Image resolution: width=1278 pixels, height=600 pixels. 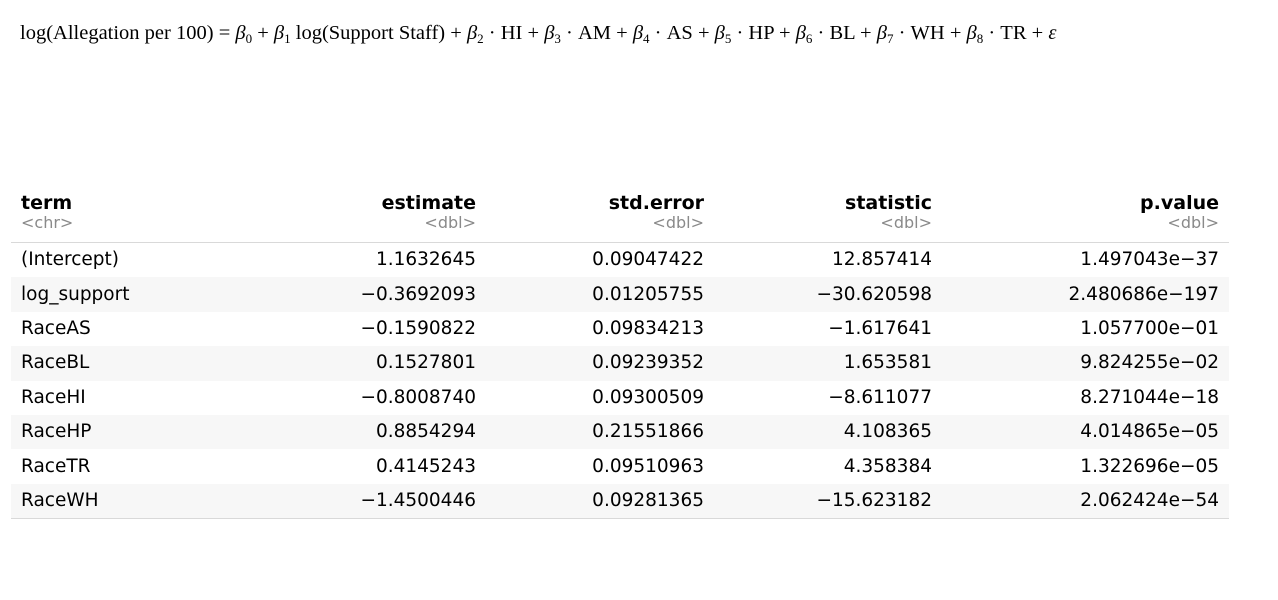 I want to click on column-type-p-value: <dbl>, so click(x=1085, y=228).